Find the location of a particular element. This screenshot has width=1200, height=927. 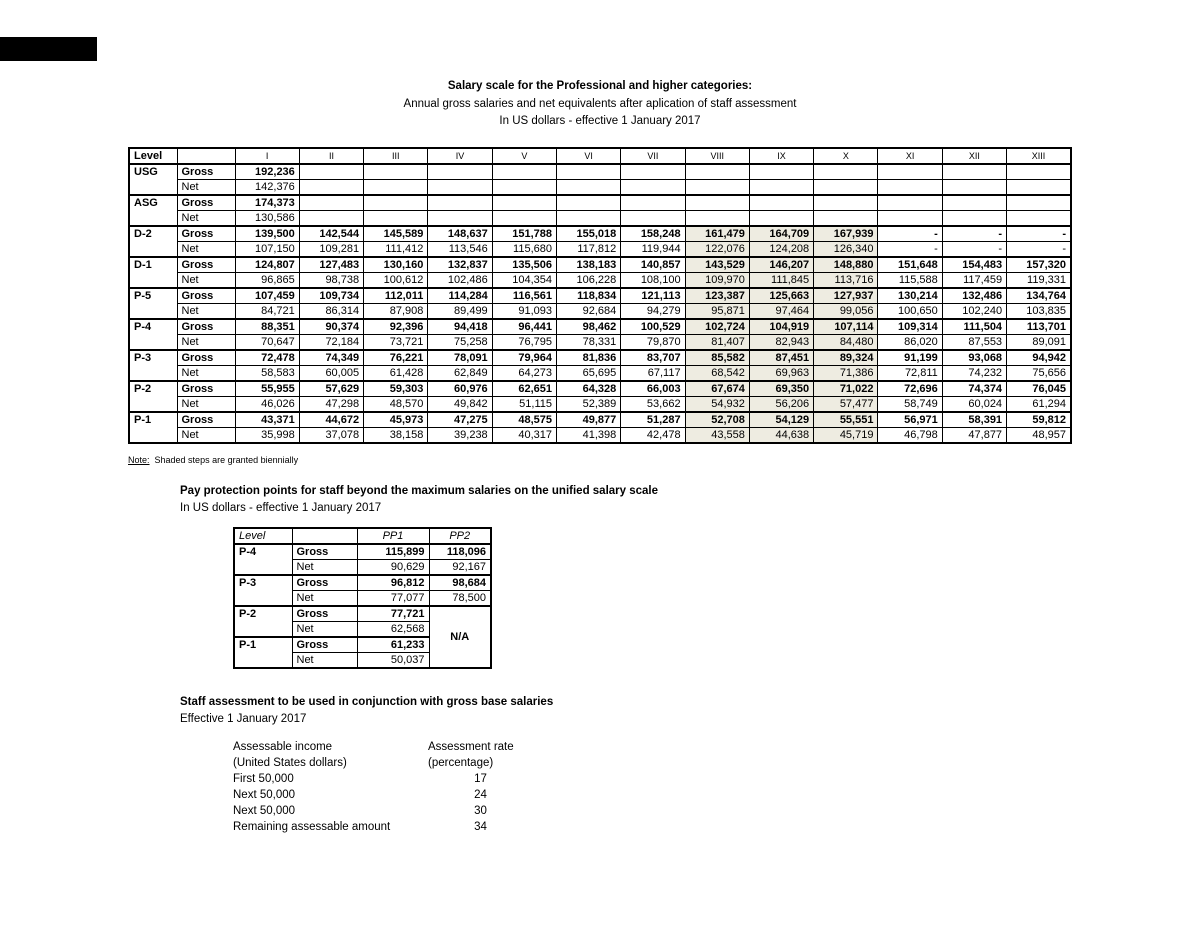

step-column-header-VII: VII is located at coordinates (653, 156).